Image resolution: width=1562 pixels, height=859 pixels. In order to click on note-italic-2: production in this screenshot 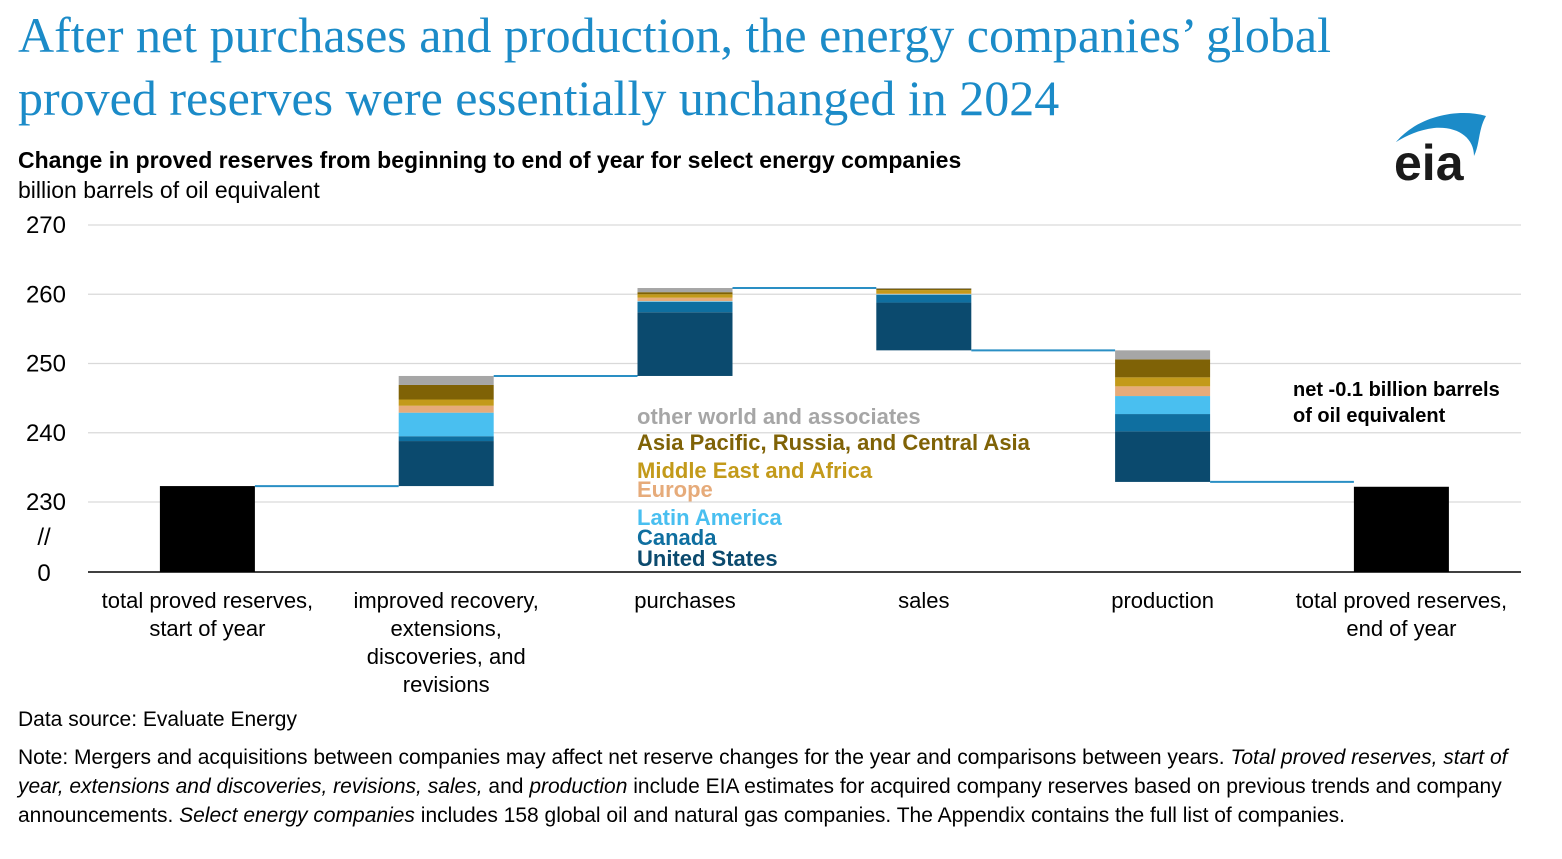, I will do `click(578, 786)`.